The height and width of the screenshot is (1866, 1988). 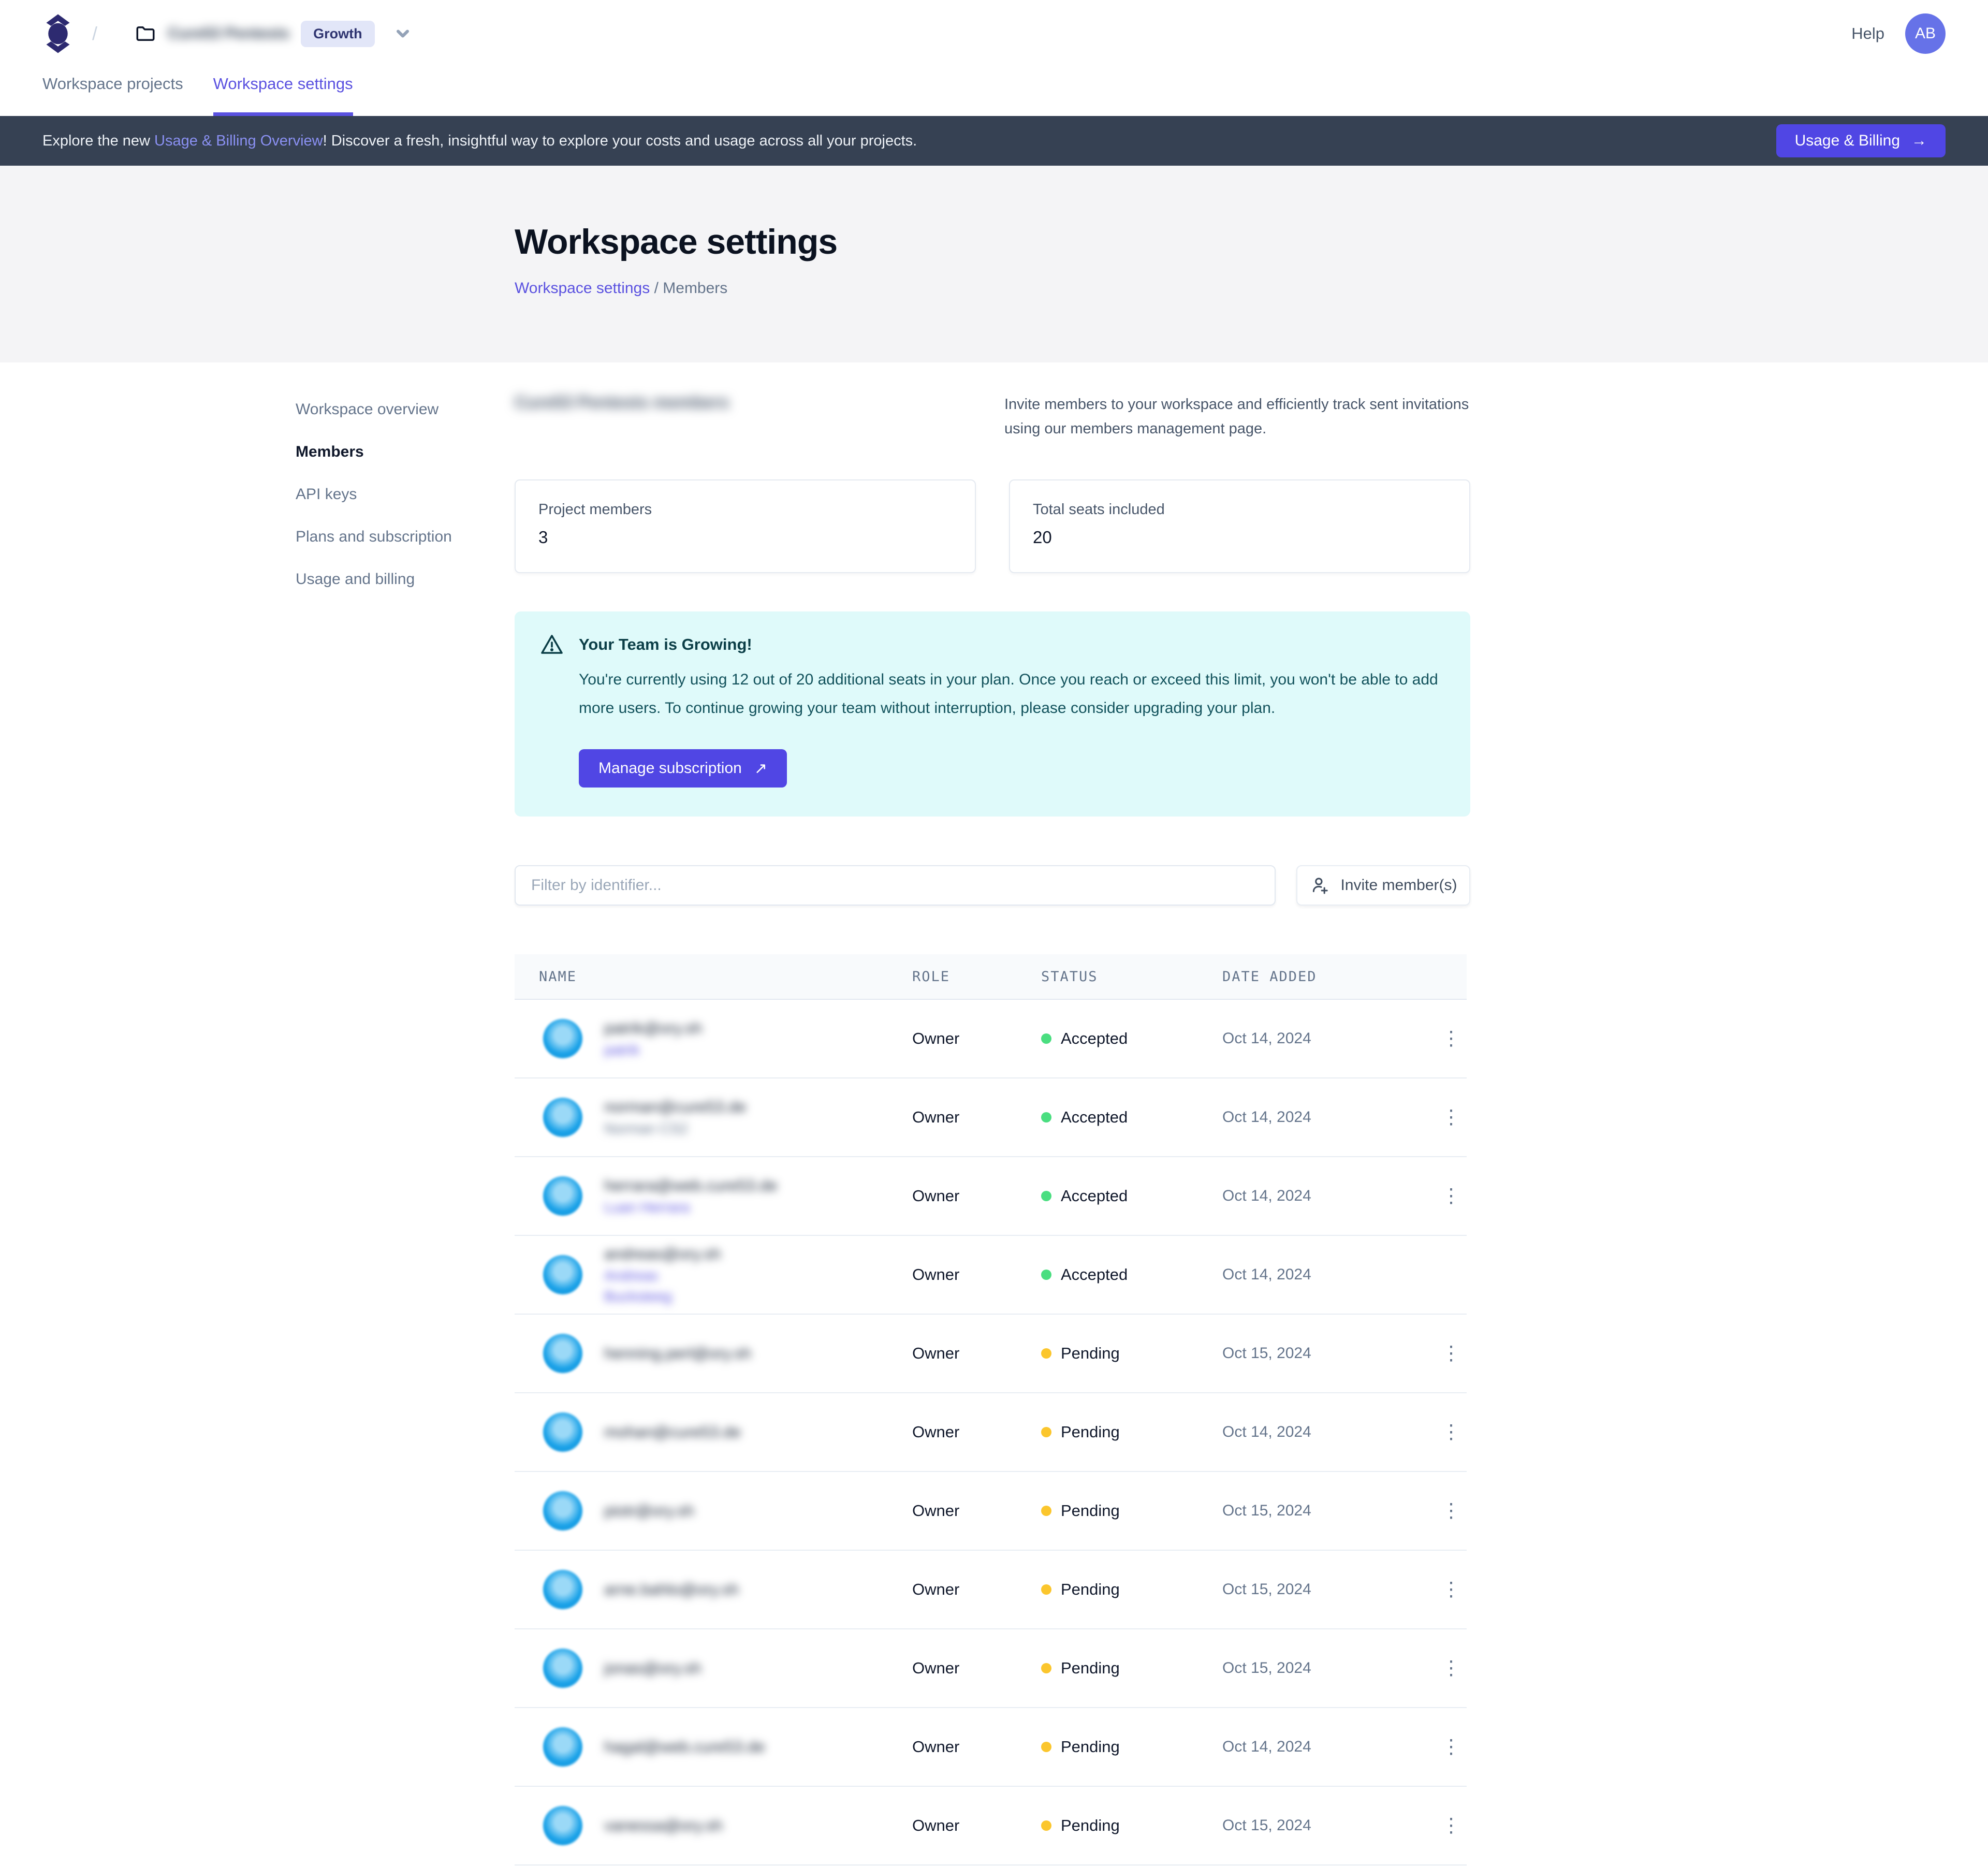 I want to click on usage-billing-overview-link: Usage & Billing Overview, so click(x=238, y=140).